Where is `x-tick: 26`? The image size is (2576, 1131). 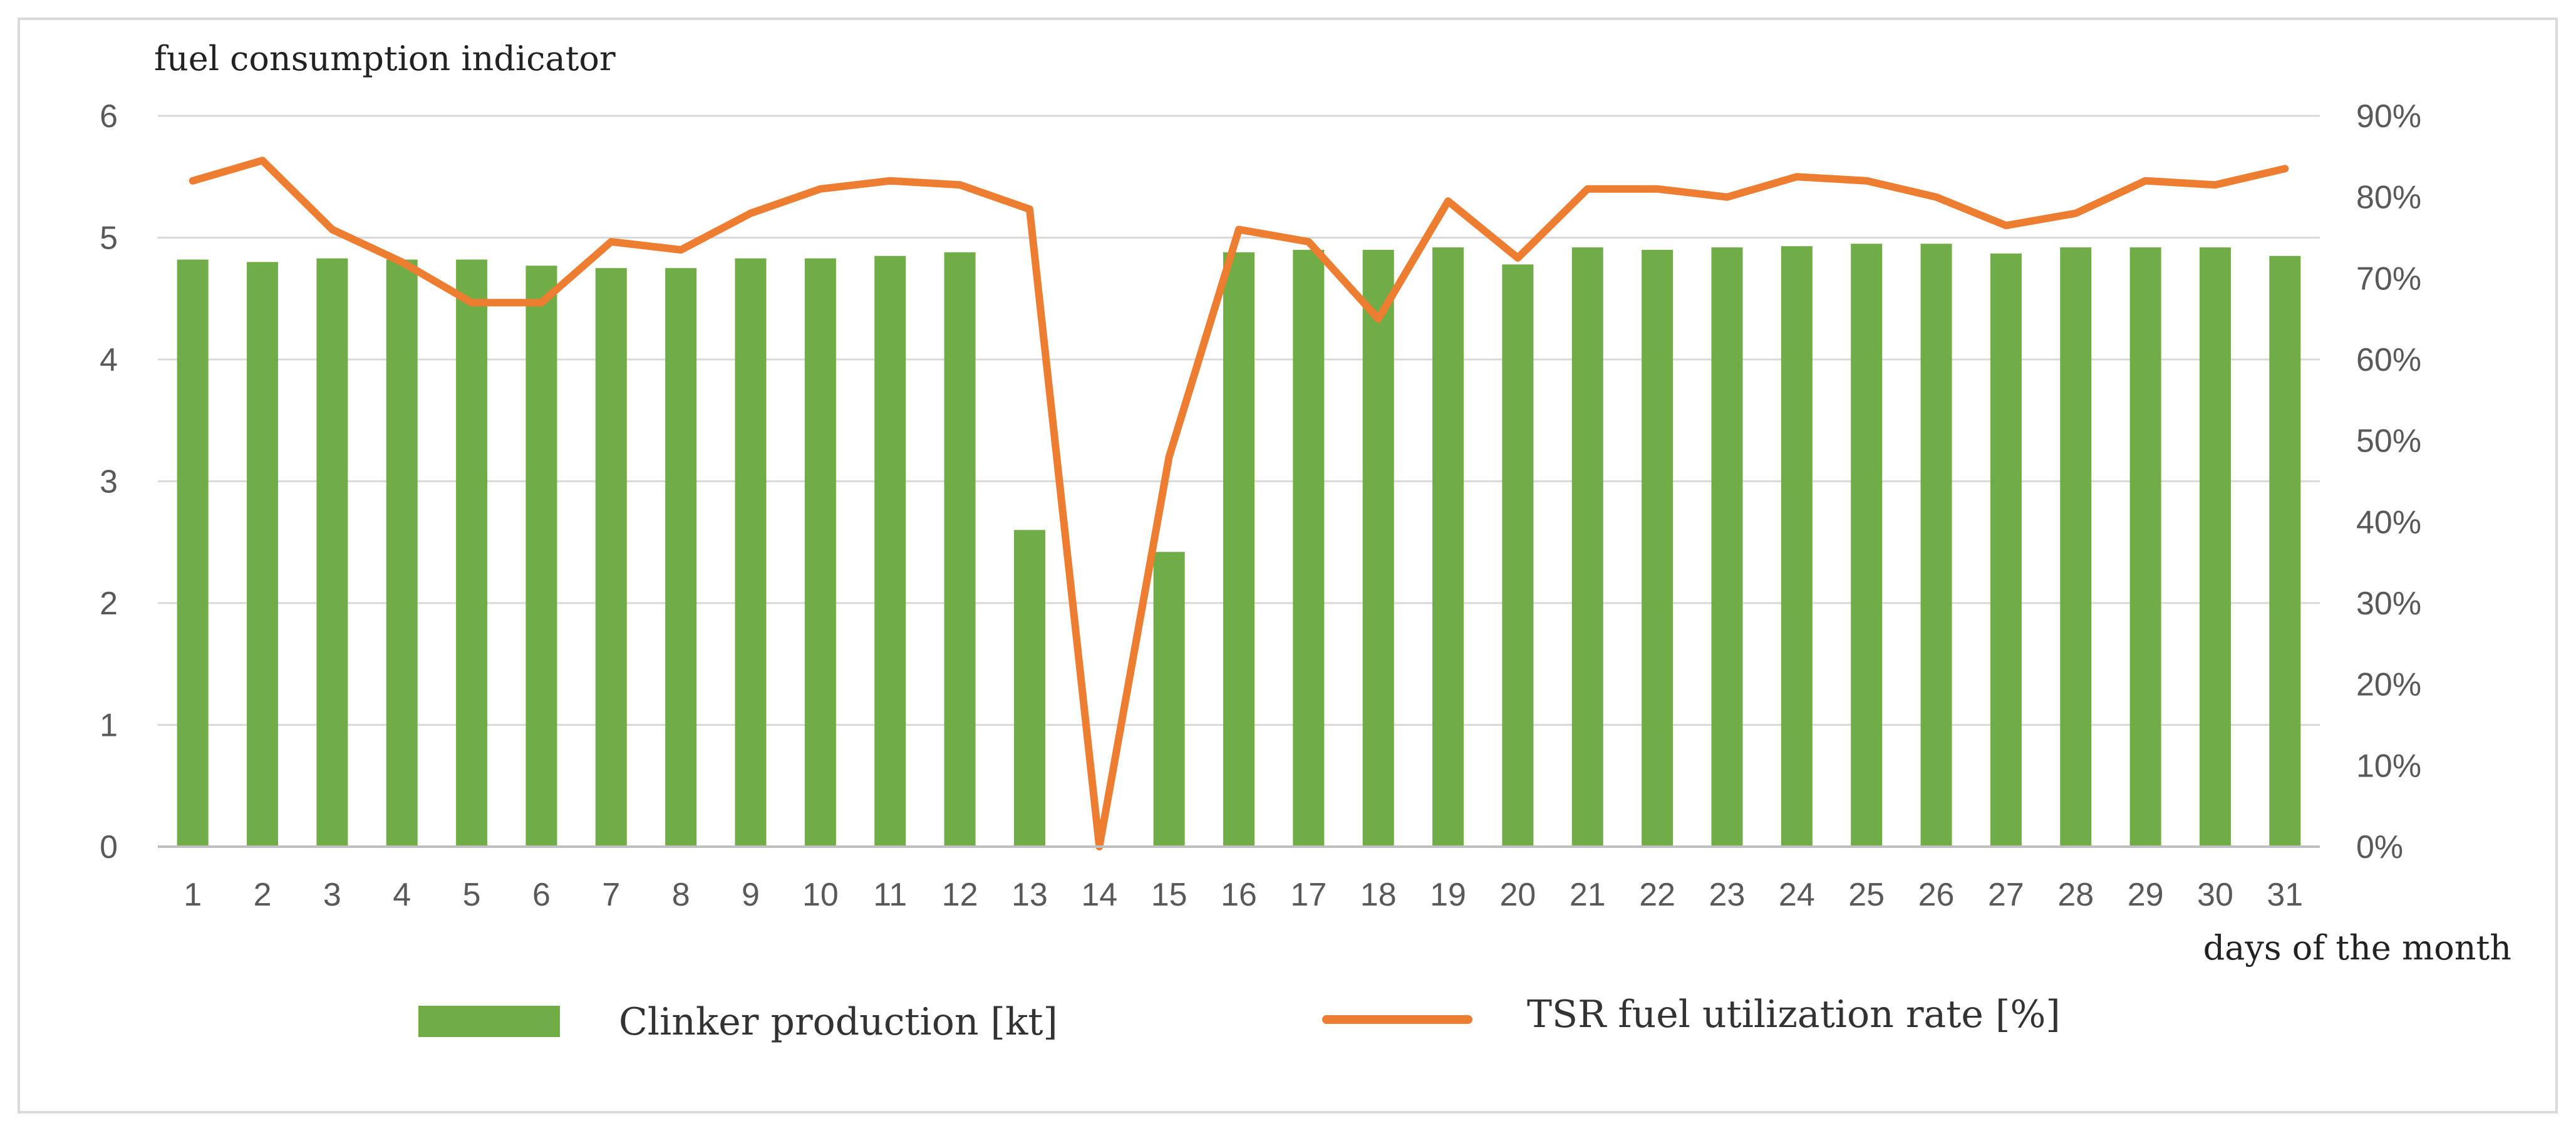
x-tick: 26 is located at coordinates (1936, 895).